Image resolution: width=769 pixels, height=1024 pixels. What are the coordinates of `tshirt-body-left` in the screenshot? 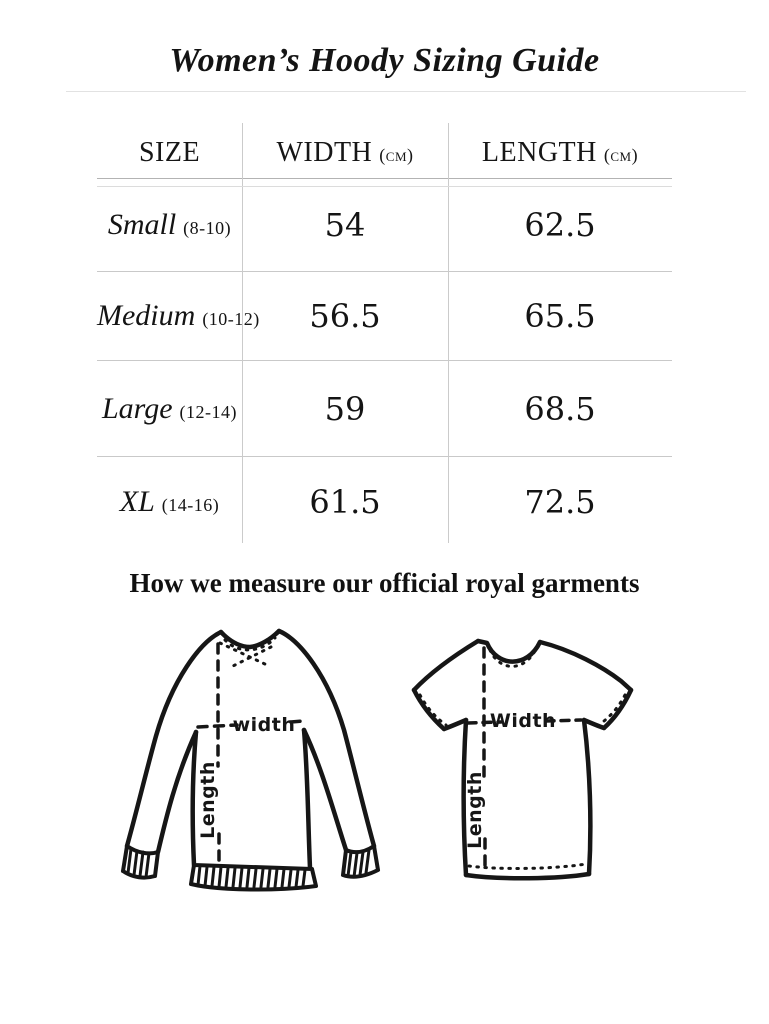 It's located at (465, 797).